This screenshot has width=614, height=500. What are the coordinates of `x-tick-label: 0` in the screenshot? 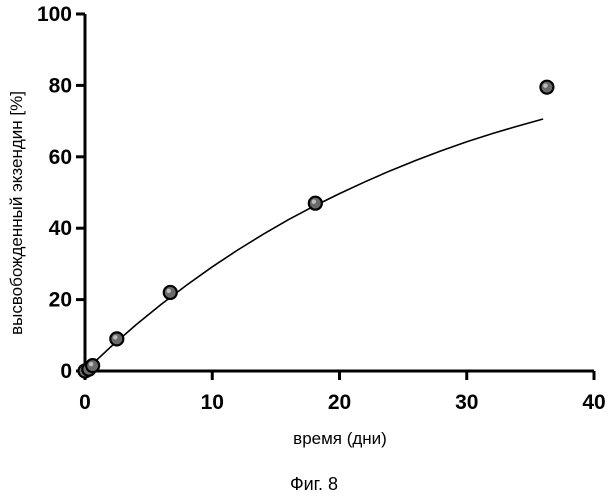 It's located at (85, 402).